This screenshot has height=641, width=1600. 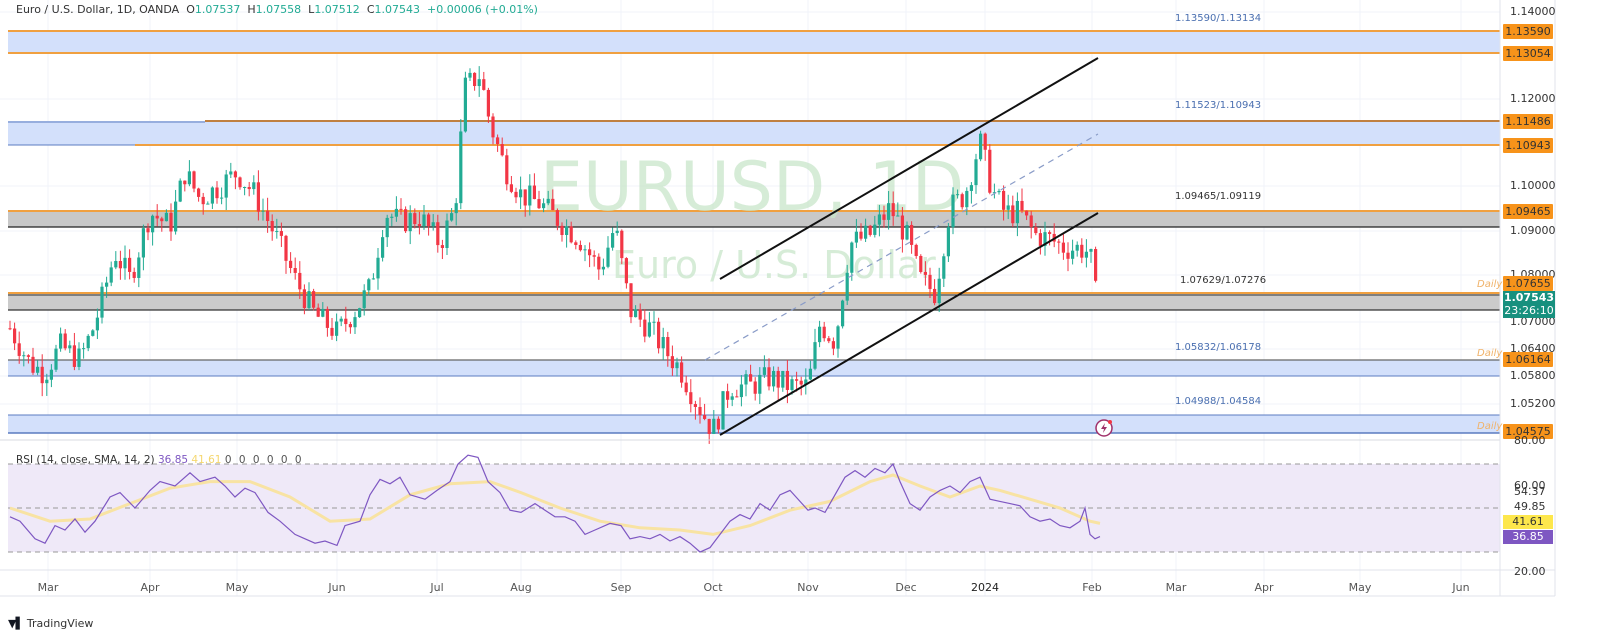 I want to click on rsi-sma-value: 41.61, so click(x=206, y=460).